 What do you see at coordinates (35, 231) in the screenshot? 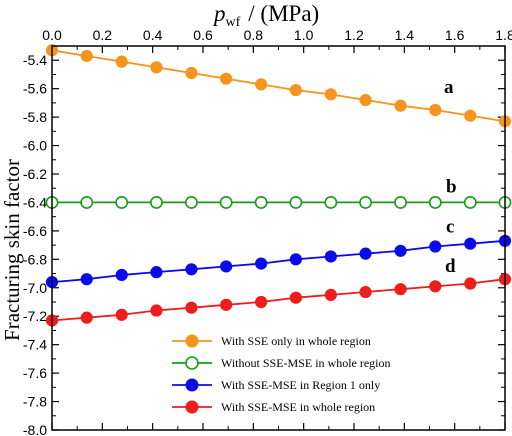
I see `y-tick-label: -6.6` at bounding box center [35, 231].